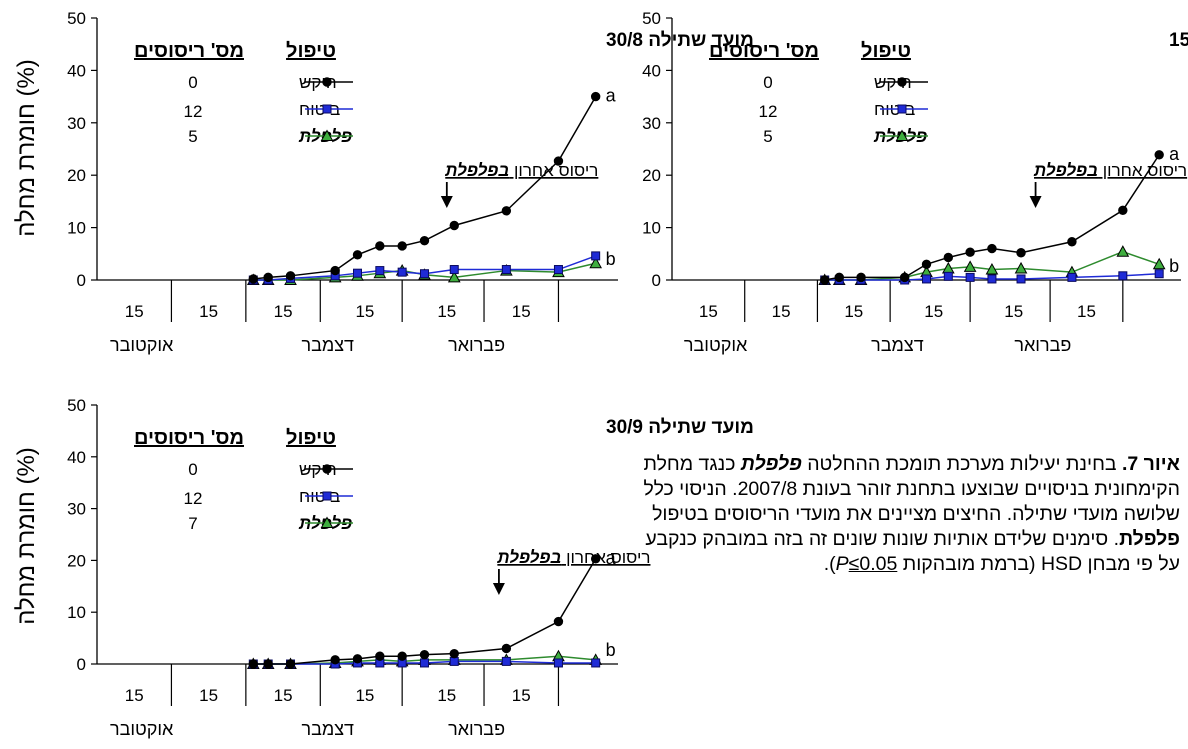 Image resolution: width=1188 pixels, height=749 pixels. Describe the element at coordinates (1142, 170) in the screenshot. I see `annotation-text: ריסוס אחרון` at that location.